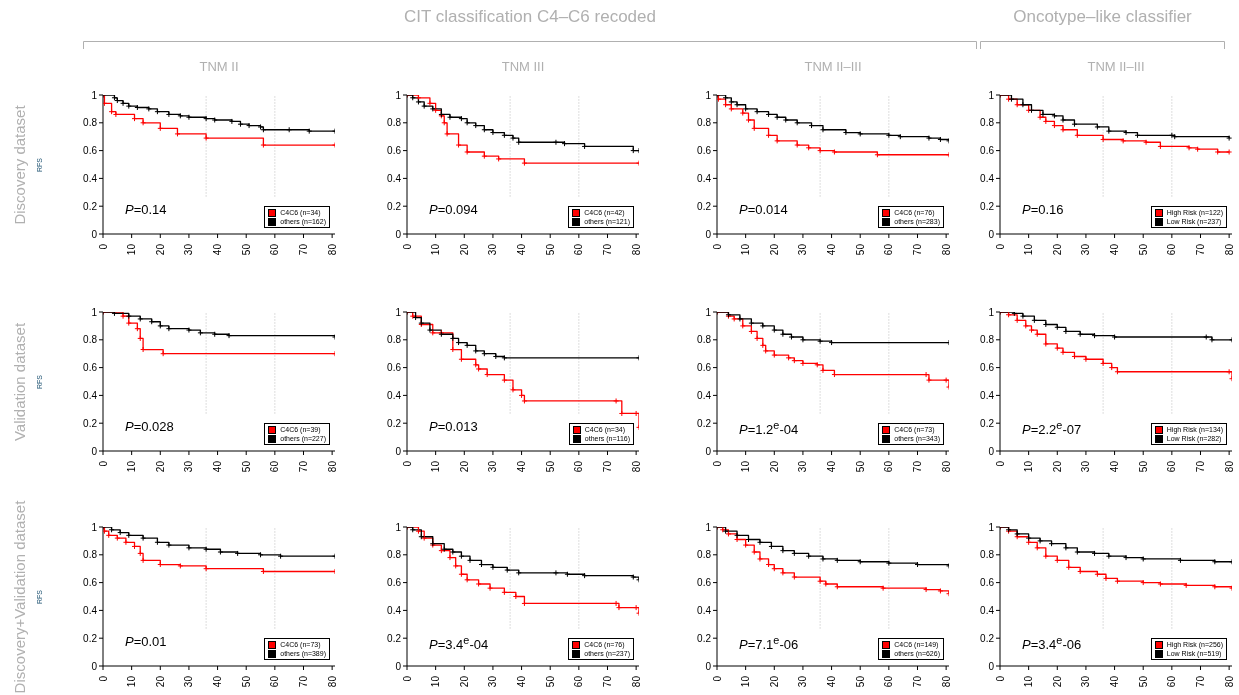  Describe the element at coordinates (530, 16) in the screenshot. I see `text: CIT classification C4–C6 recoded` at that location.